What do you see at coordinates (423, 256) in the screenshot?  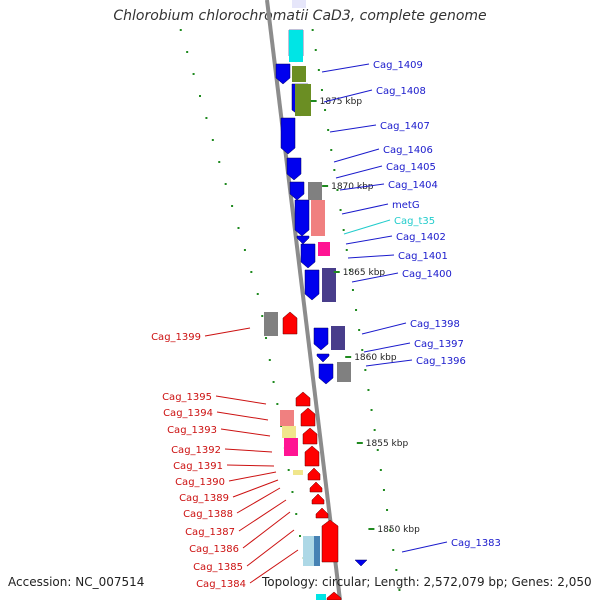 I see `gene-label-Cag_1401: Cag_1401` at bounding box center [423, 256].